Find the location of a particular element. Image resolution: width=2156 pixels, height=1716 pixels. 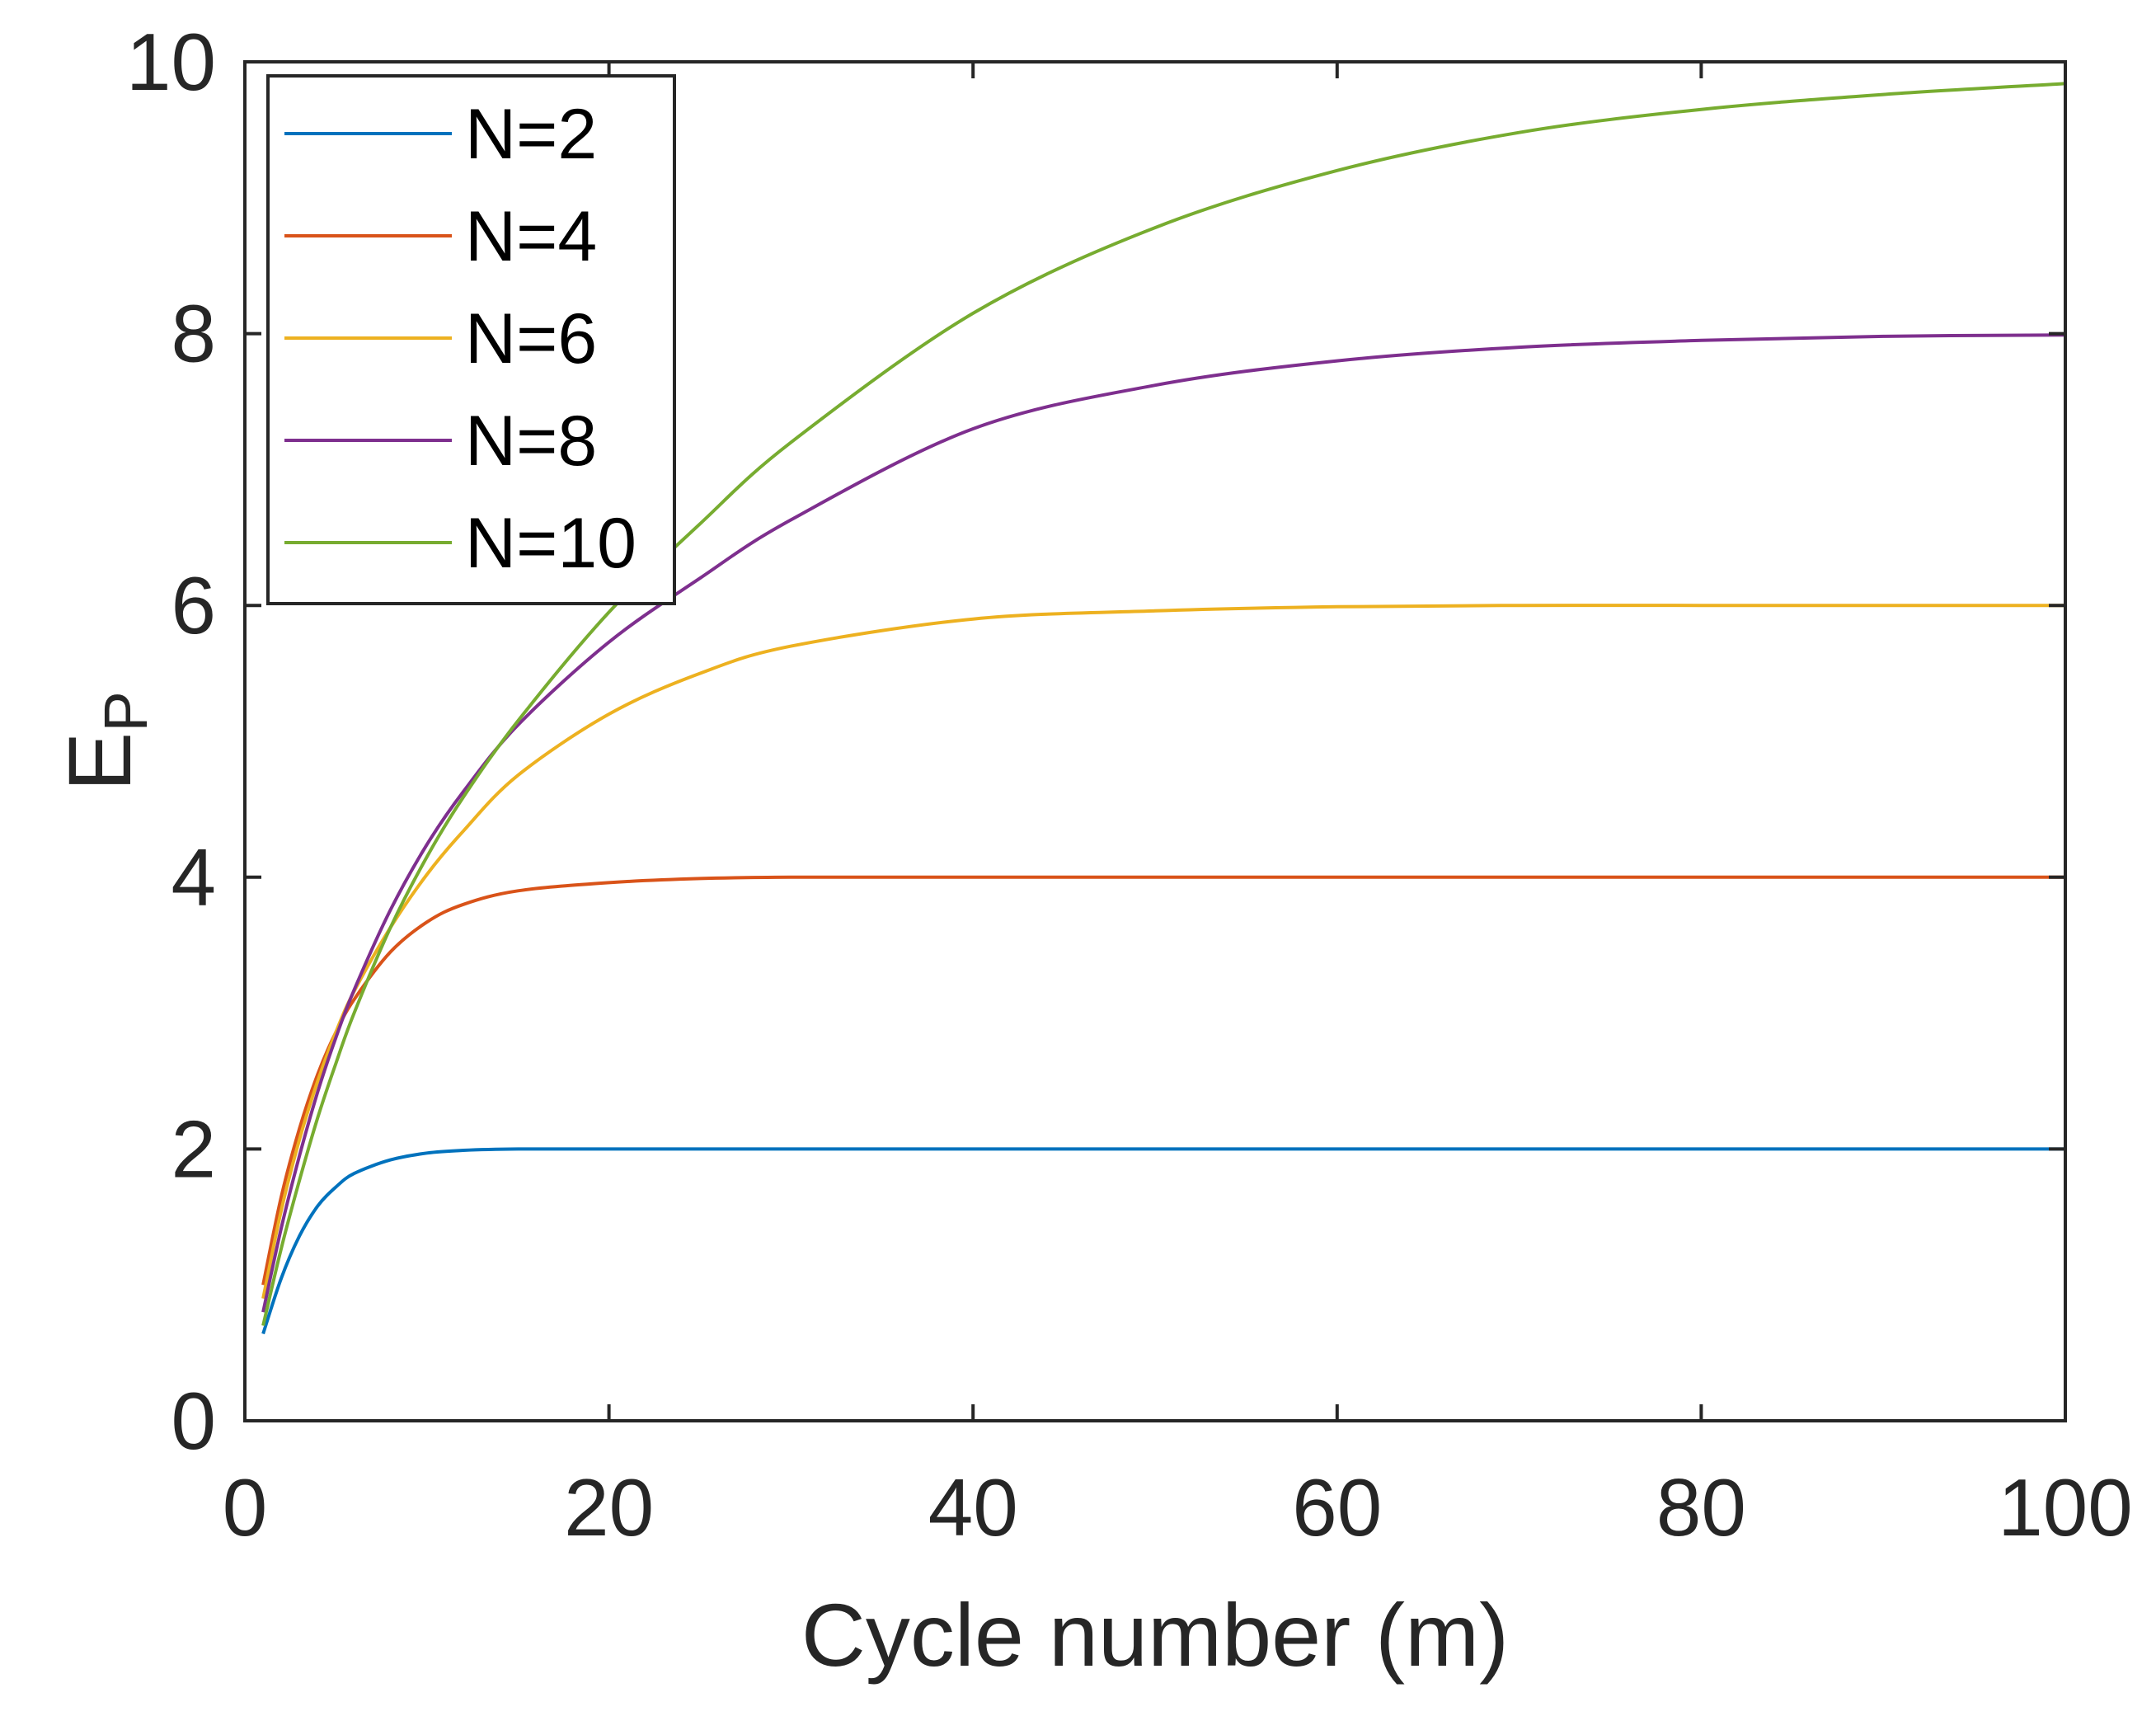

y-axis-label-subscript: P is located at coordinates (126, 711).